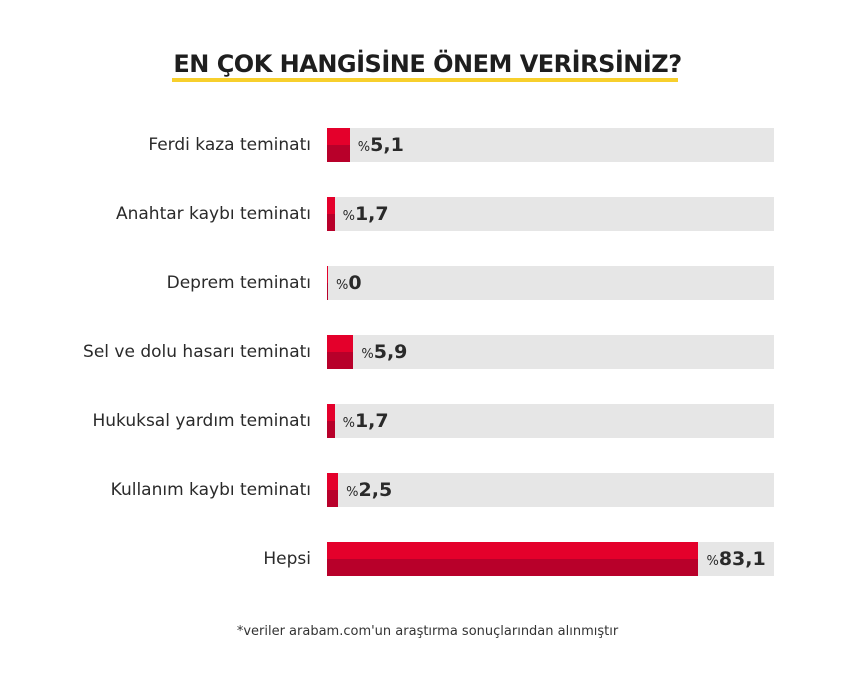  I want to click on value-text: 5,1, so click(387, 145).